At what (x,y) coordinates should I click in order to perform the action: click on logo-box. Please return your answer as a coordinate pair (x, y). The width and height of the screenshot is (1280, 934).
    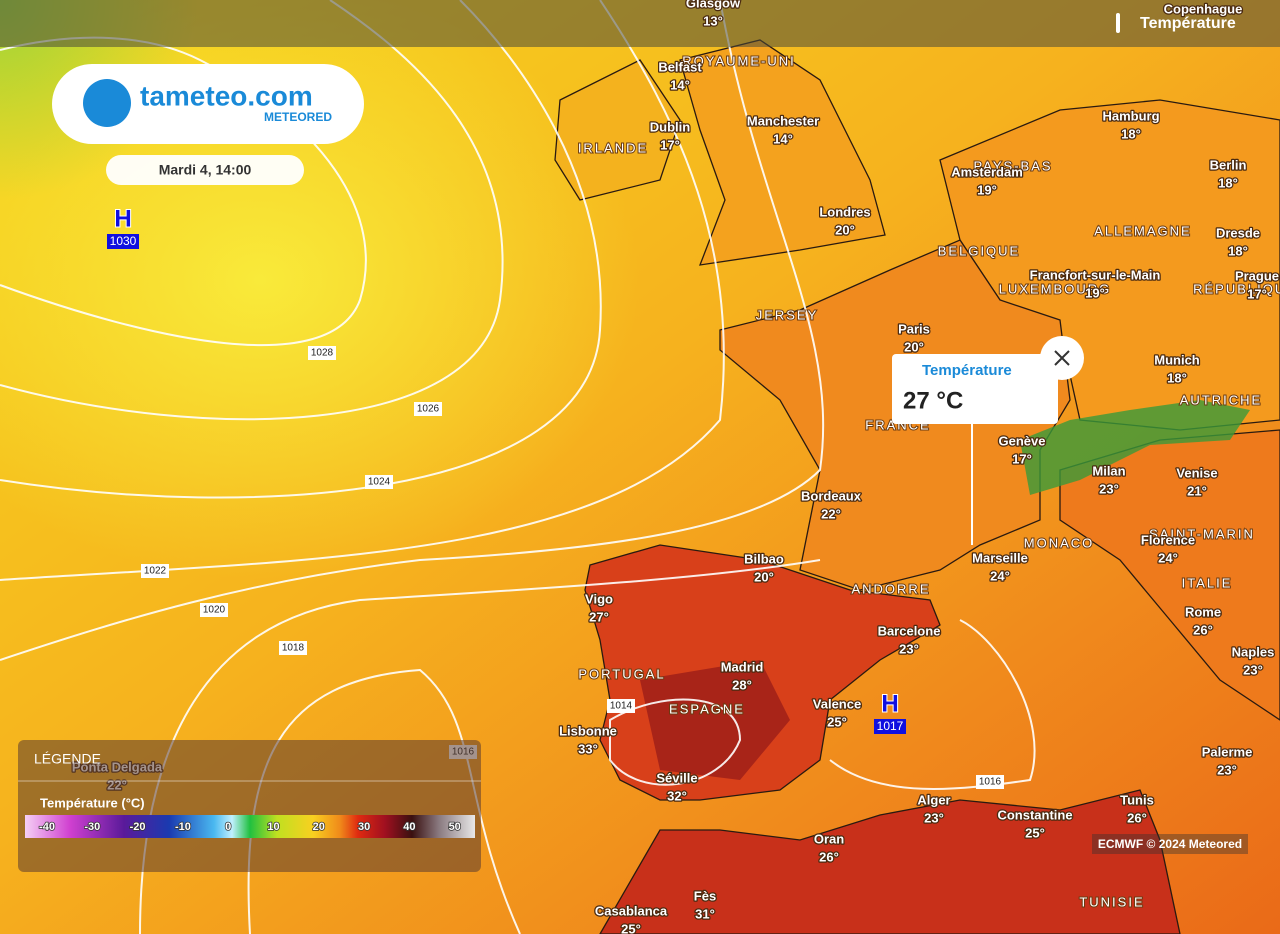
    Looking at the image, I should click on (208, 104).